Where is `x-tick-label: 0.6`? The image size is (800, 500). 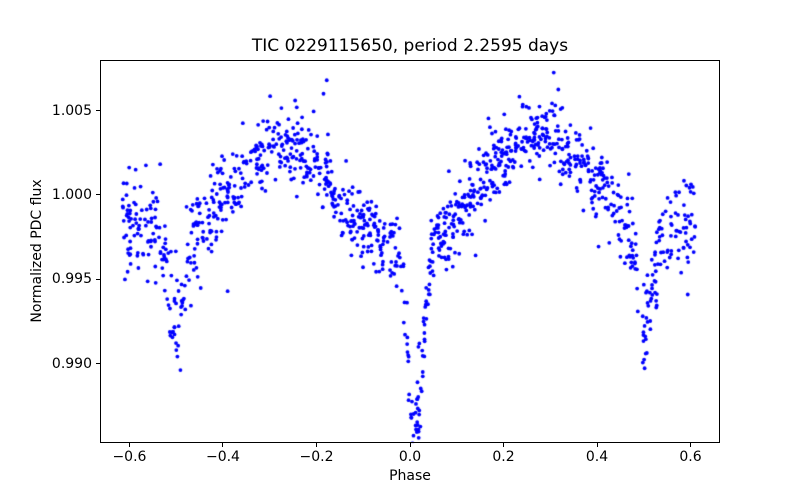
x-tick-label: 0.6 is located at coordinates (690, 457).